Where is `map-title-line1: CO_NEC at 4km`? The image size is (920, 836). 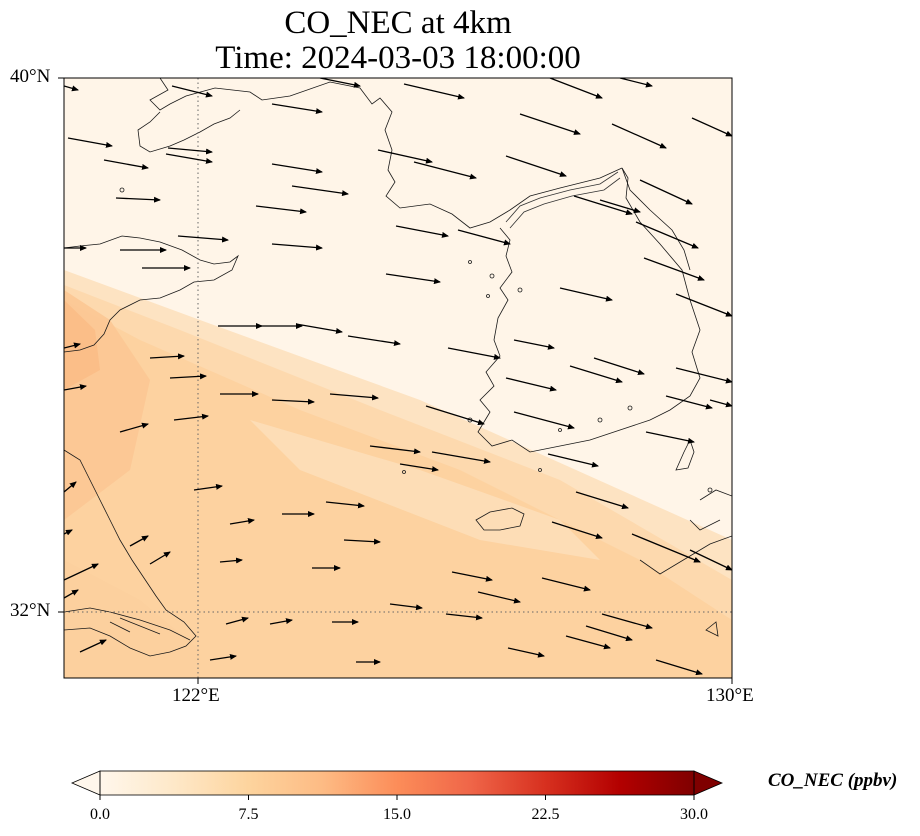
map-title-line1: CO_NEC at 4km is located at coordinates (398, 23).